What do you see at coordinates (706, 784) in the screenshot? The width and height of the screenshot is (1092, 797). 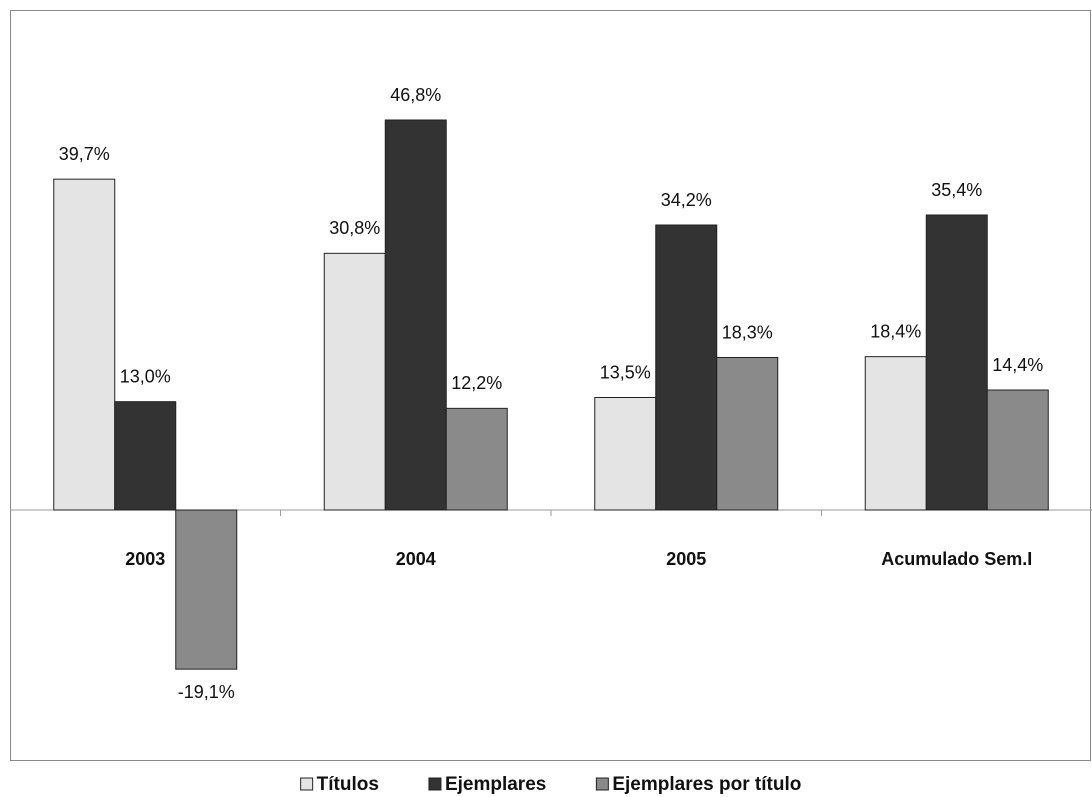 I see `legend-label: Ejemplares por título` at bounding box center [706, 784].